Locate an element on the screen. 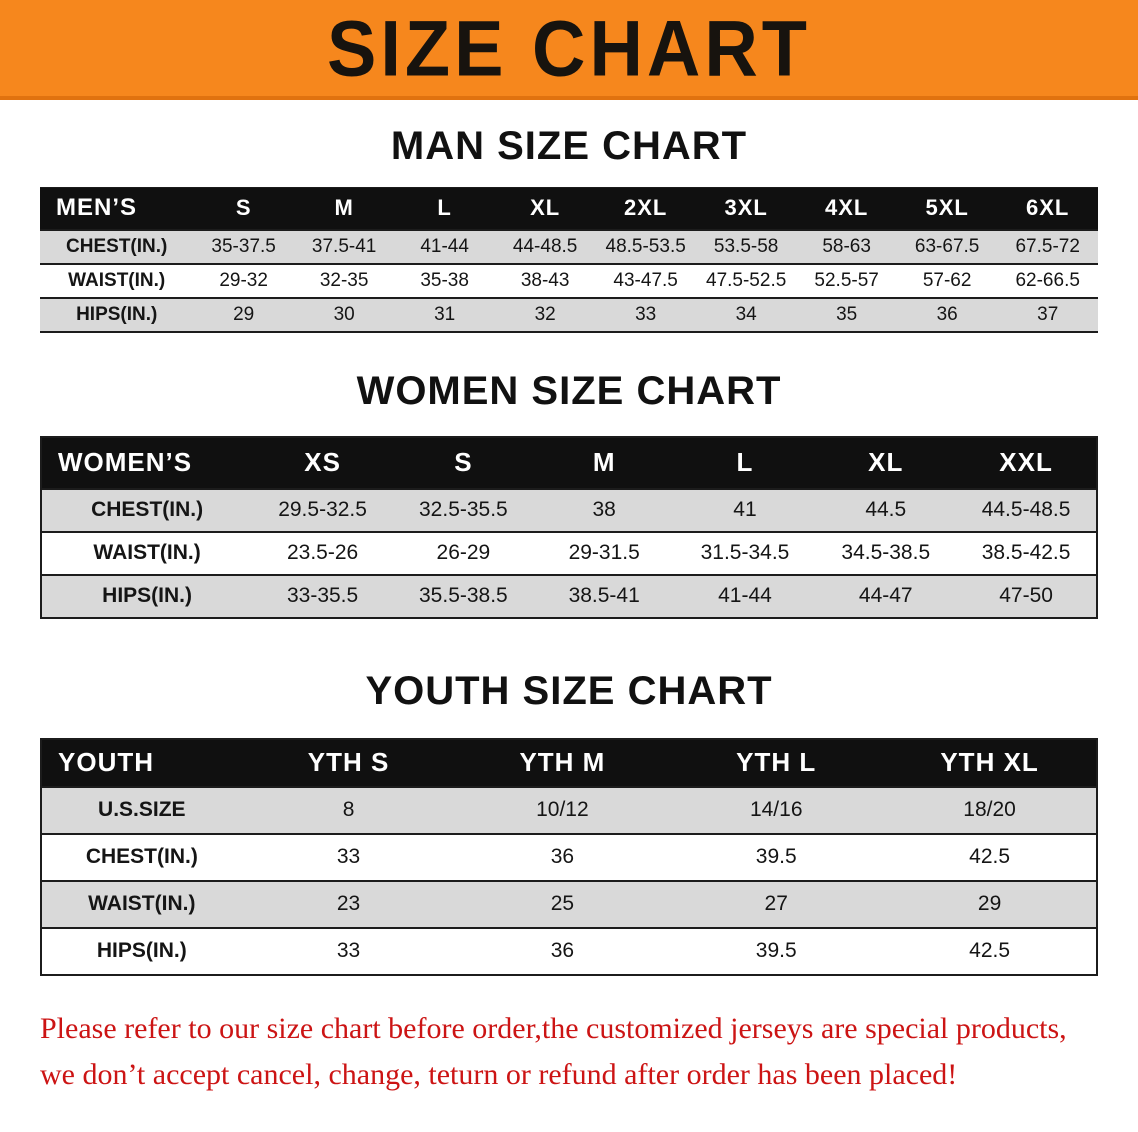 This screenshot has height=1132, width=1138. table-cell: 38 is located at coordinates (604, 509).